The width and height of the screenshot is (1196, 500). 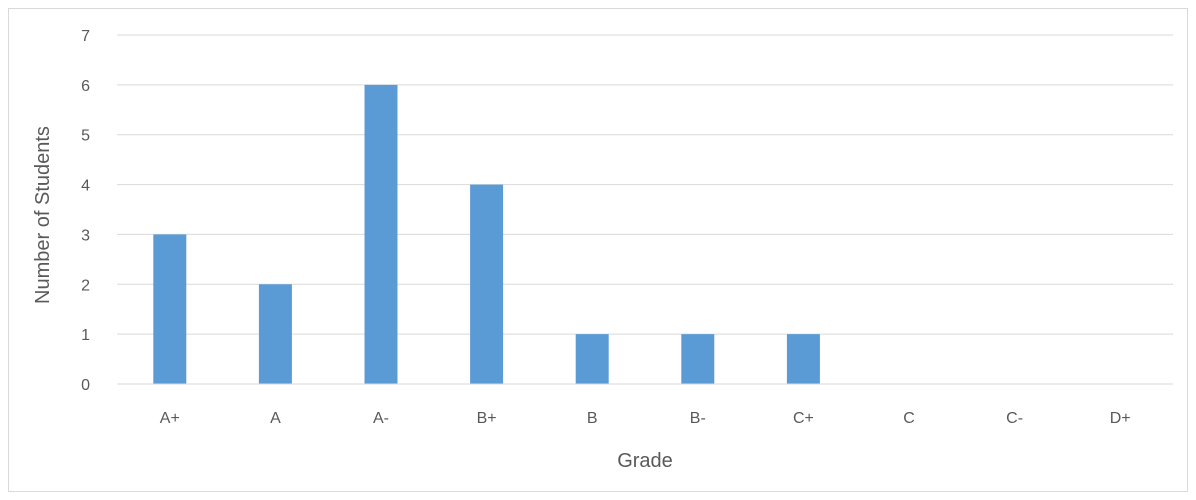 What do you see at coordinates (85, 211) in the screenshot?
I see `y-tick-labels: 0 1 2 3 4 5 6 7` at bounding box center [85, 211].